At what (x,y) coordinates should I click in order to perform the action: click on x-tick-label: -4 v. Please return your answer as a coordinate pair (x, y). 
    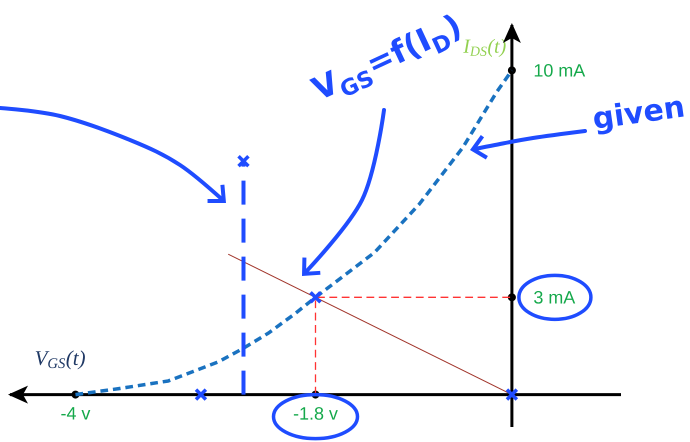
    Looking at the image, I should click on (75, 413).